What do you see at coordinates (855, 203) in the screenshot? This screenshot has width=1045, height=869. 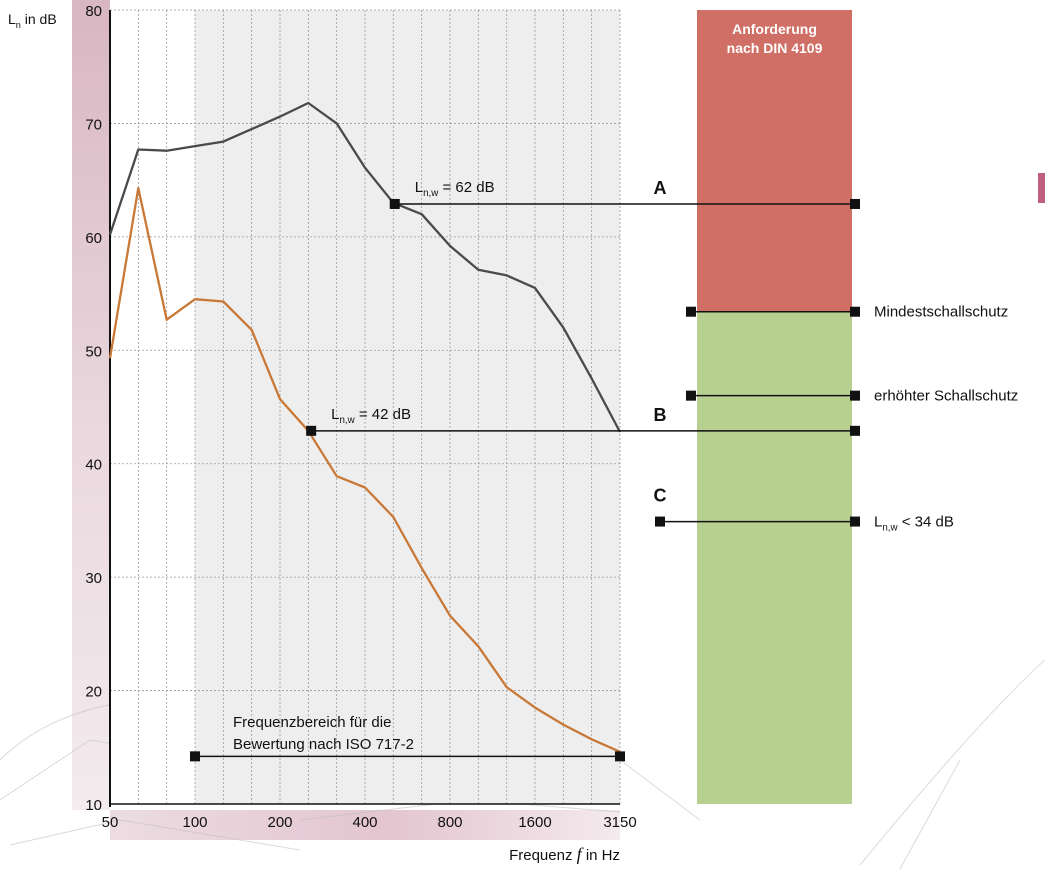 I see `annotation-marker-end-A` at bounding box center [855, 203].